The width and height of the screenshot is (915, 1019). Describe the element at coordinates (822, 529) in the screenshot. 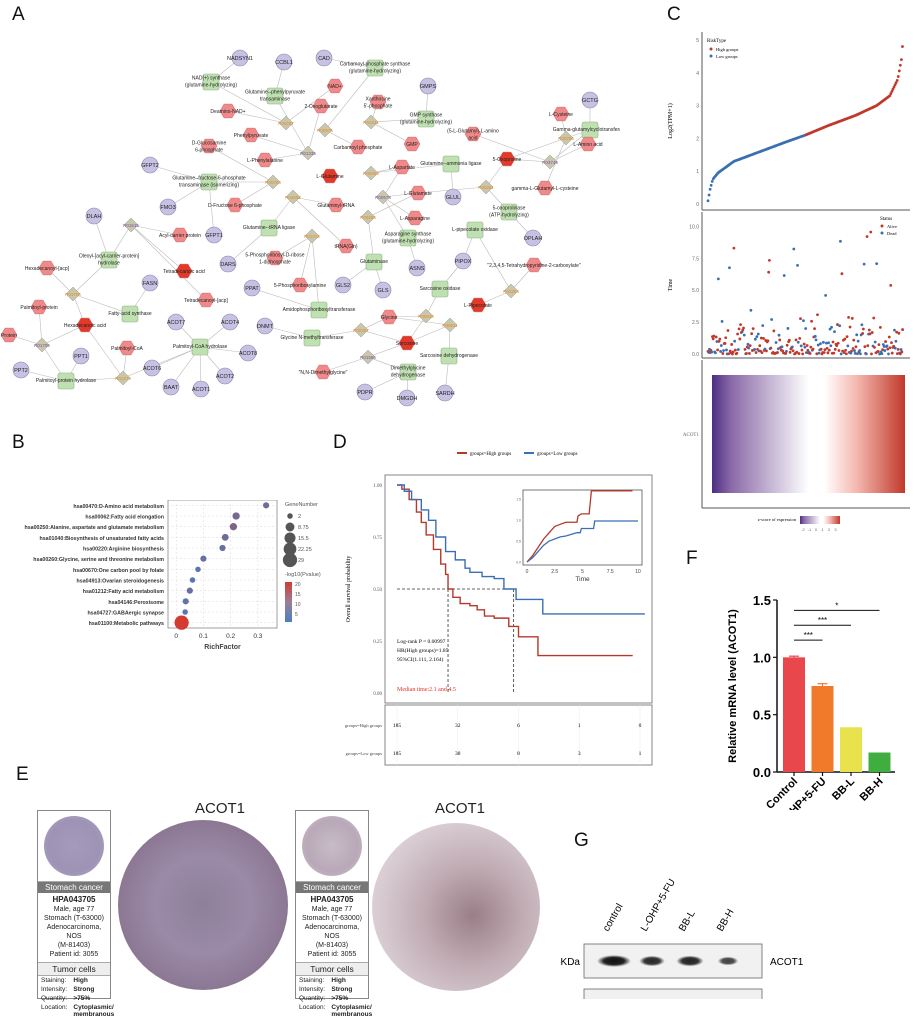

I see `colorbar-tick: 1` at that location.